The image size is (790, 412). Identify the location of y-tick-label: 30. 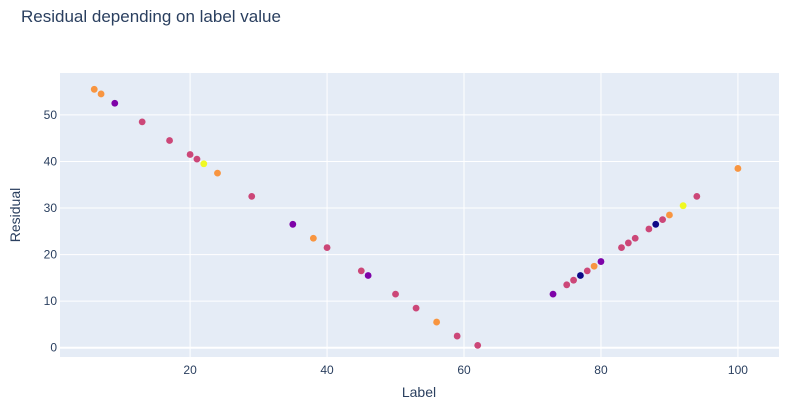
(51, 208).